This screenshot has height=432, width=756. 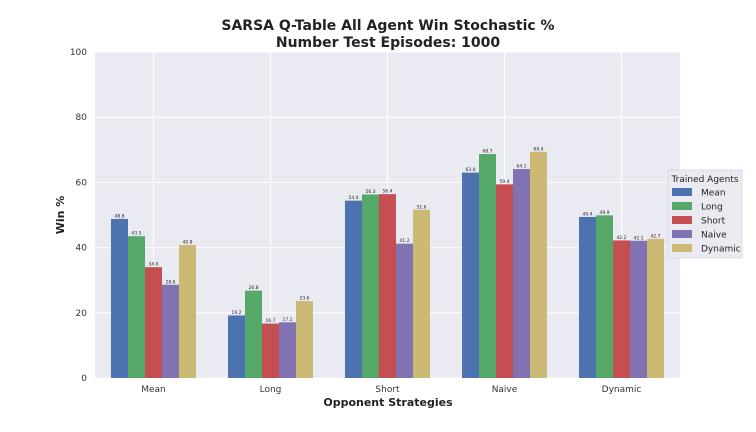 I want to click on bar-value-label: 26.8, so click(x=253, y=288).